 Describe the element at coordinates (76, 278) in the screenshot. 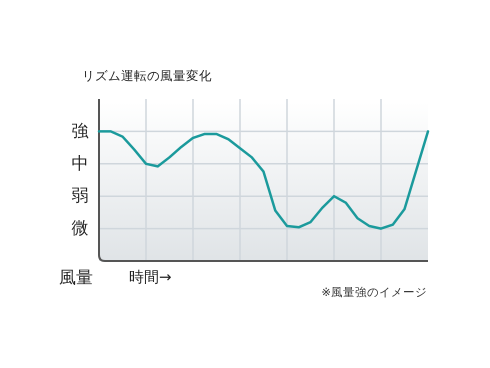

I see `y-axis-title: 風量` at that location.